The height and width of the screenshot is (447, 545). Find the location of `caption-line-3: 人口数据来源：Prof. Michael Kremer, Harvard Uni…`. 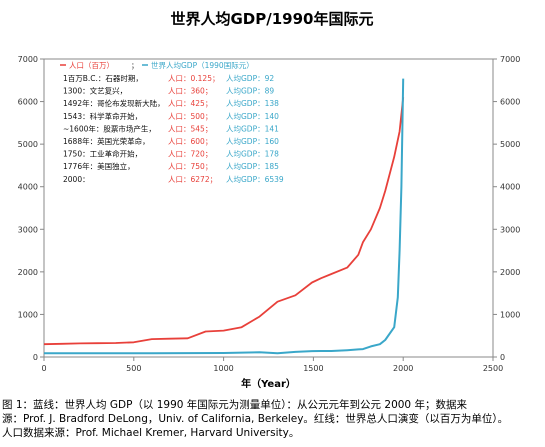

caption-line-3: 人口数据来源：Prof. Michael Kremer, Harvard Uni… is located at coordinates (151, 433).